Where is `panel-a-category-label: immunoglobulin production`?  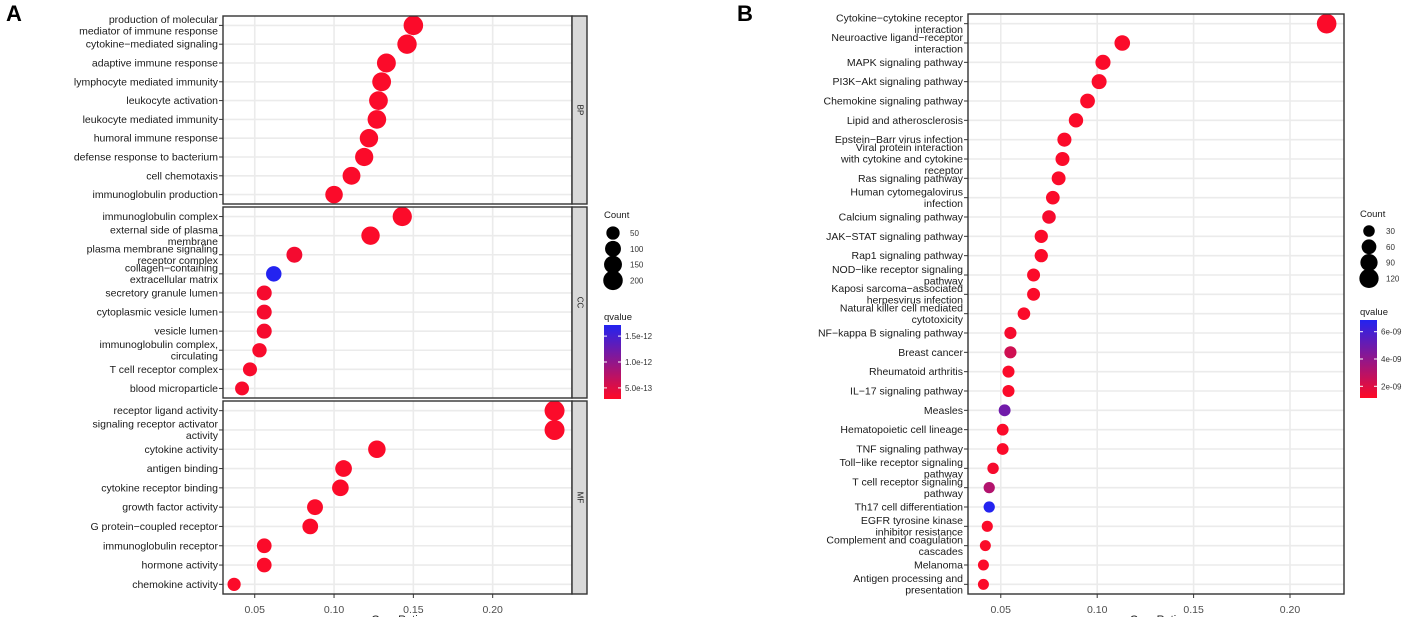
panel-a-category-label: immunoglobulin production is located at coordinates (156, 195).